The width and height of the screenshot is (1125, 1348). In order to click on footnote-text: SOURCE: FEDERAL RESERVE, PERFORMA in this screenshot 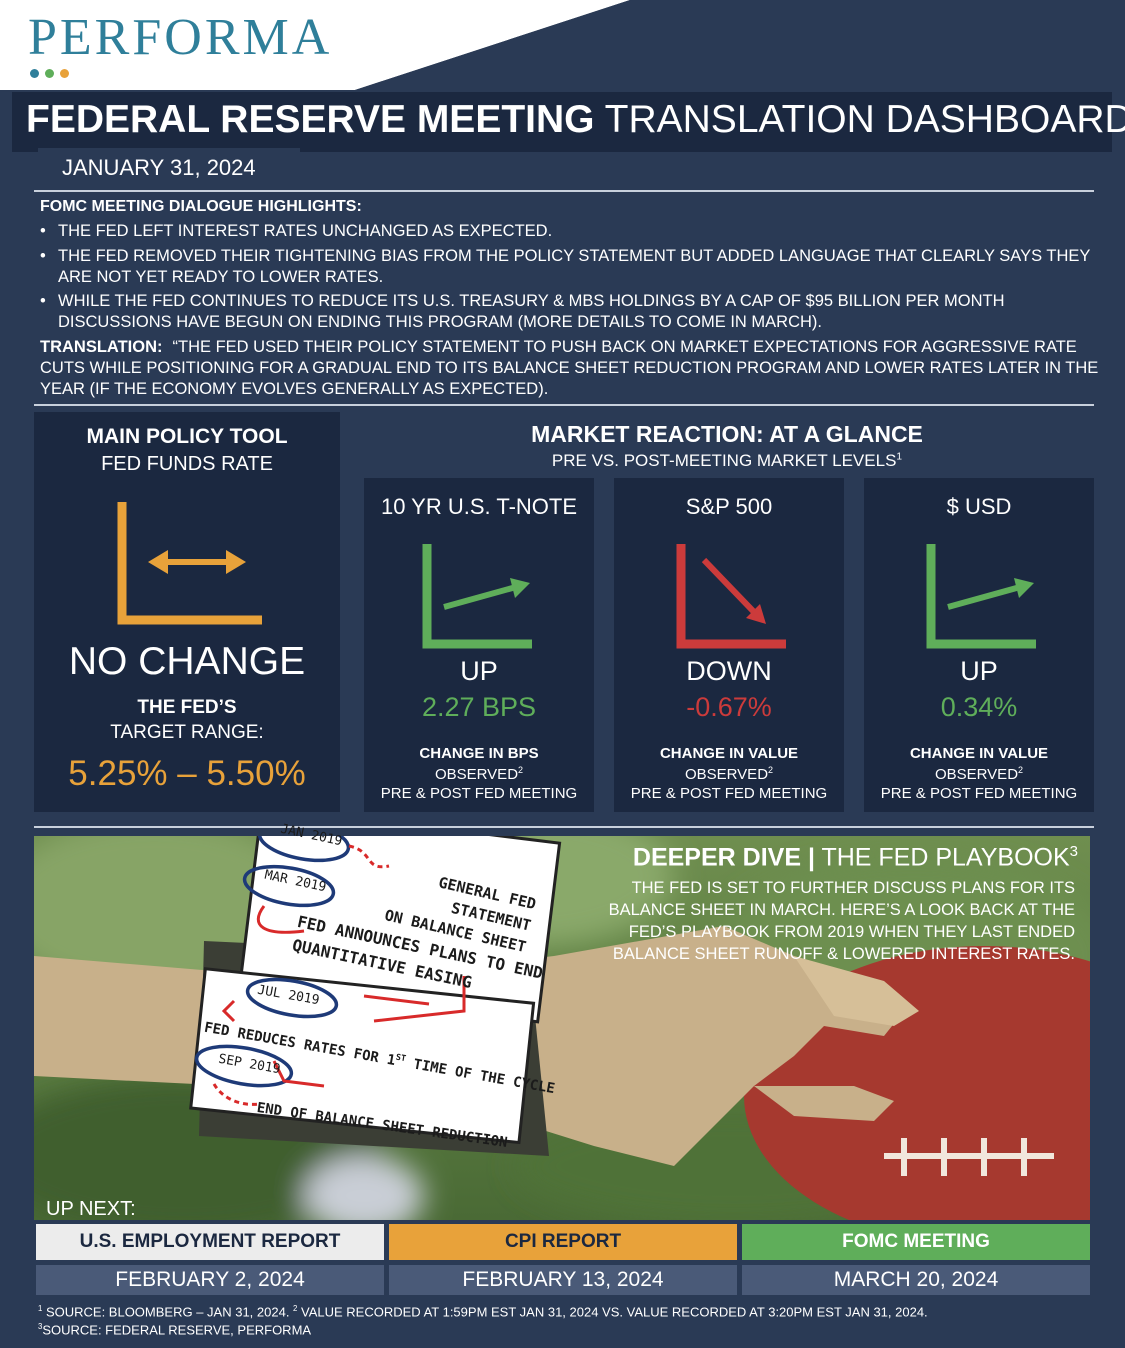, I will do `click(177, 1330)`.